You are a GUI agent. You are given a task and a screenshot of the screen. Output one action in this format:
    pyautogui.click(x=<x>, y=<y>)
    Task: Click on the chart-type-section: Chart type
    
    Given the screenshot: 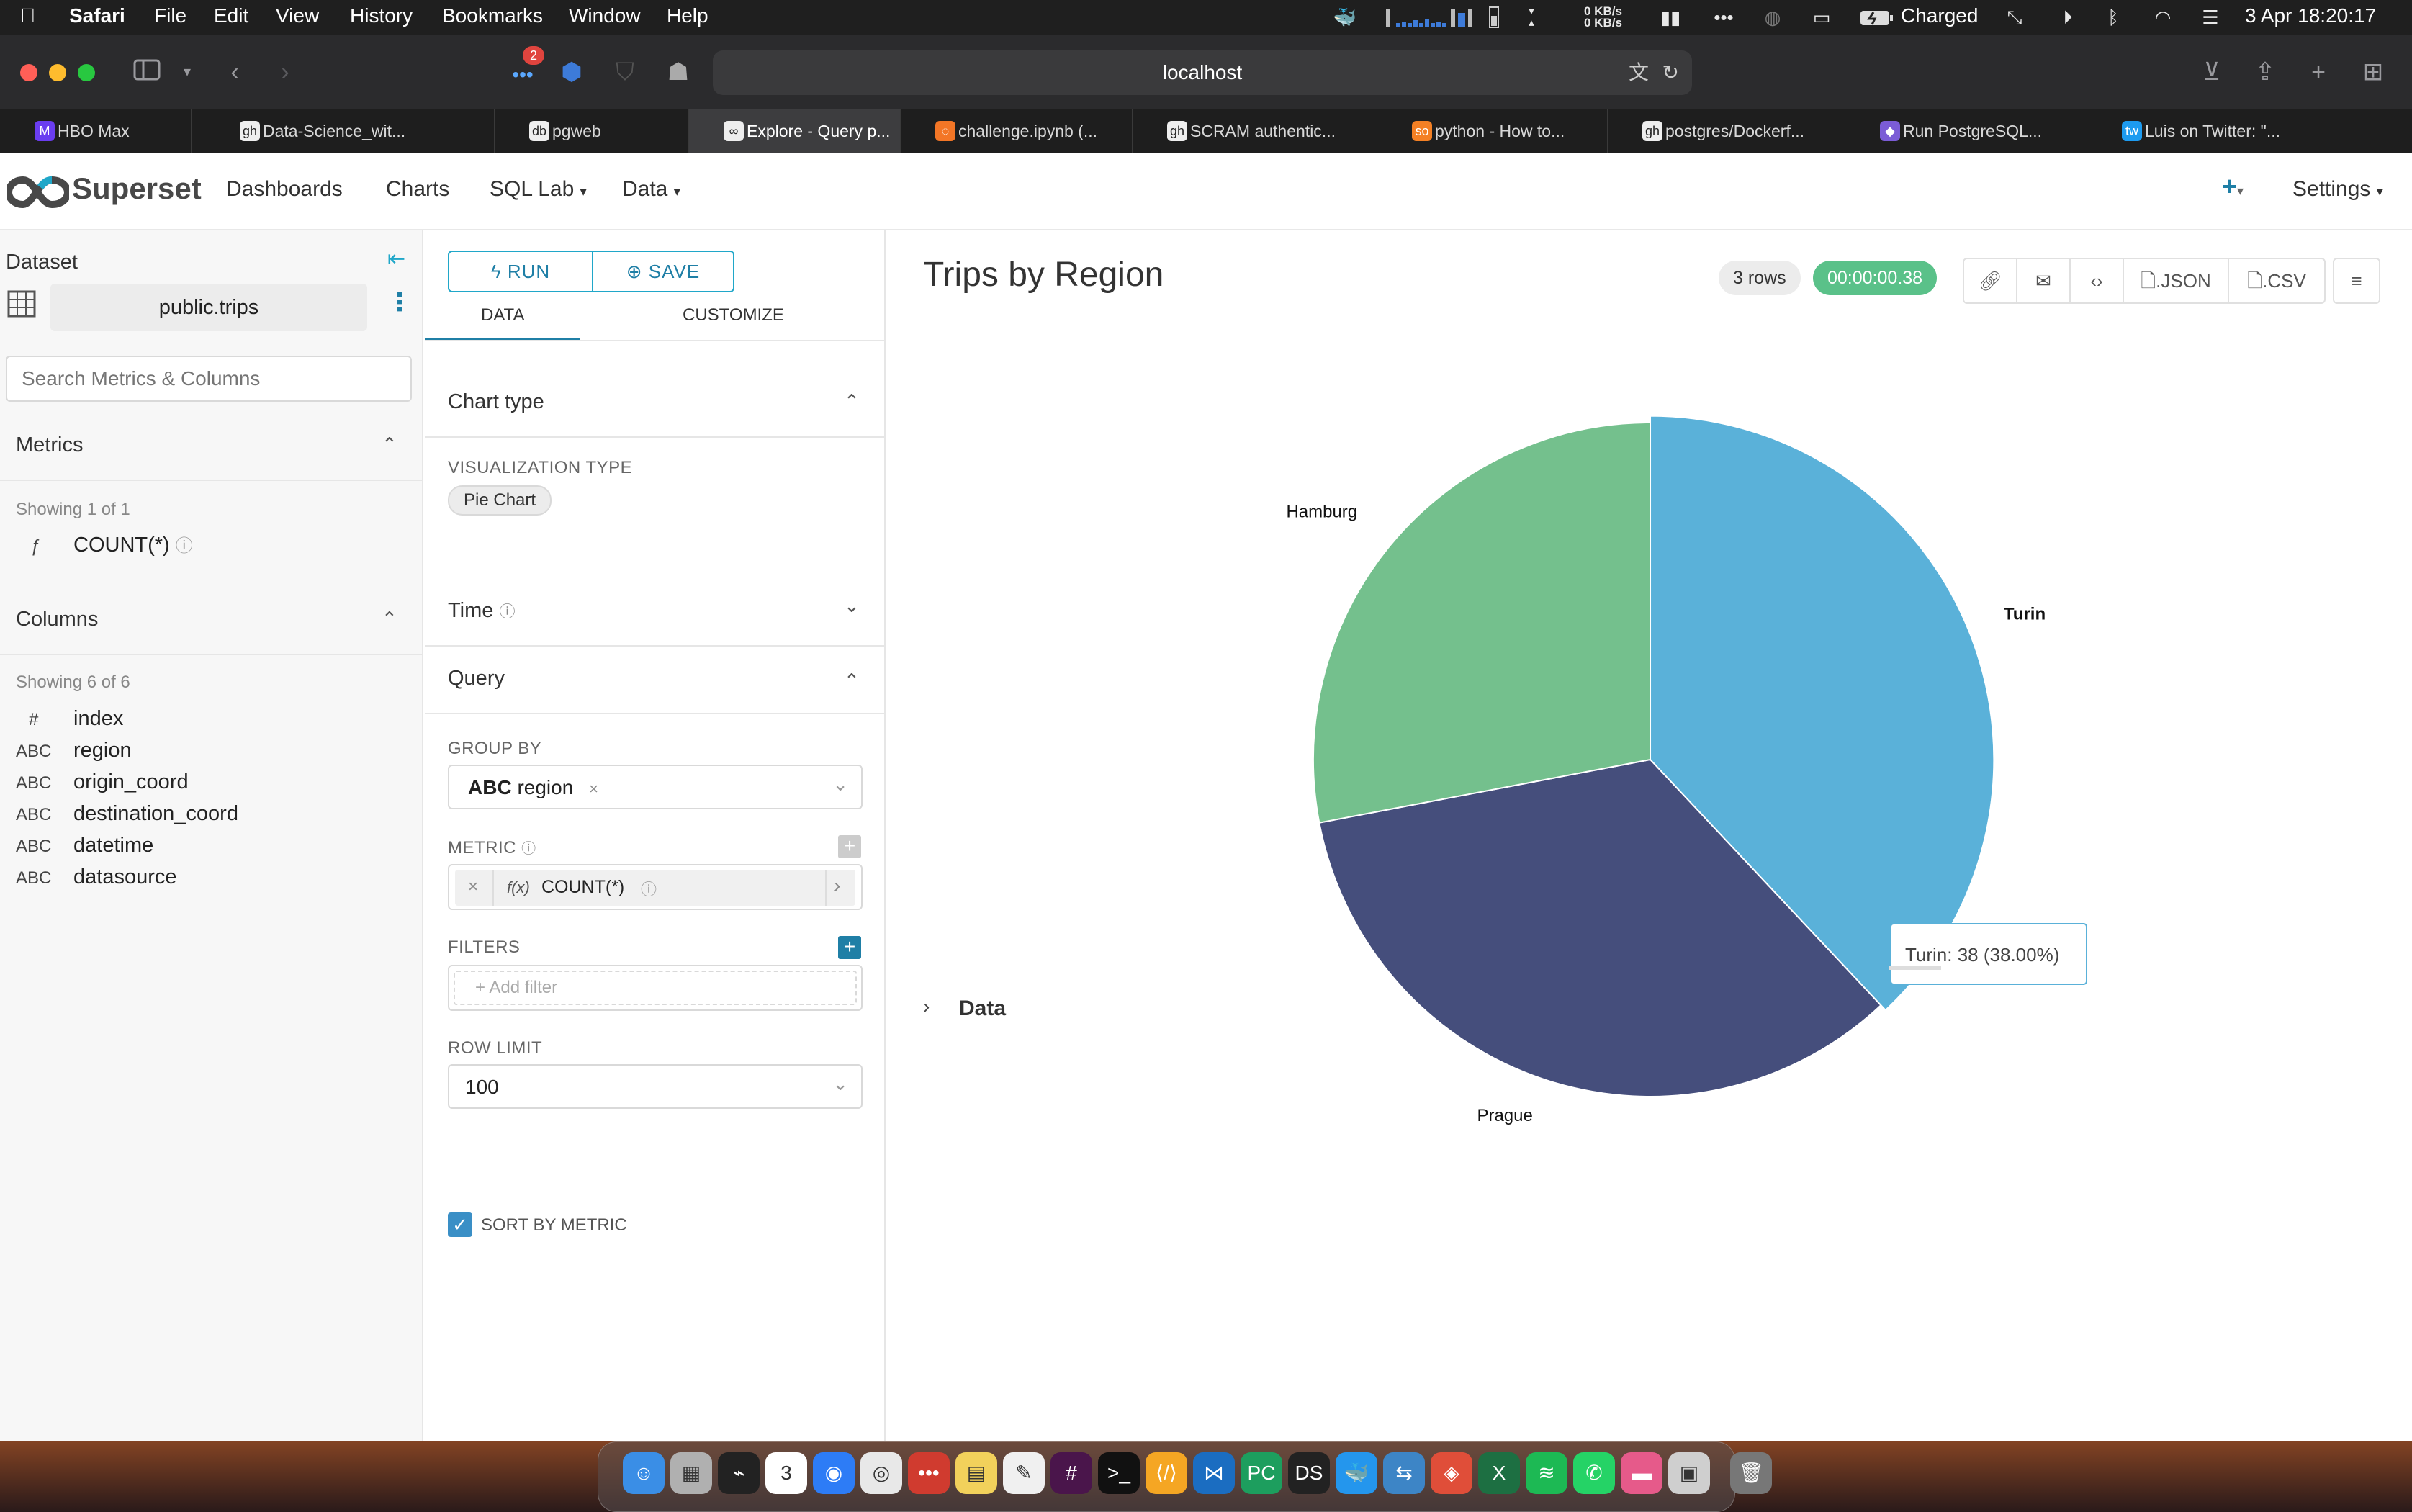 What is the action you would take?
    pyautogui.click(x=496, y=401)
    